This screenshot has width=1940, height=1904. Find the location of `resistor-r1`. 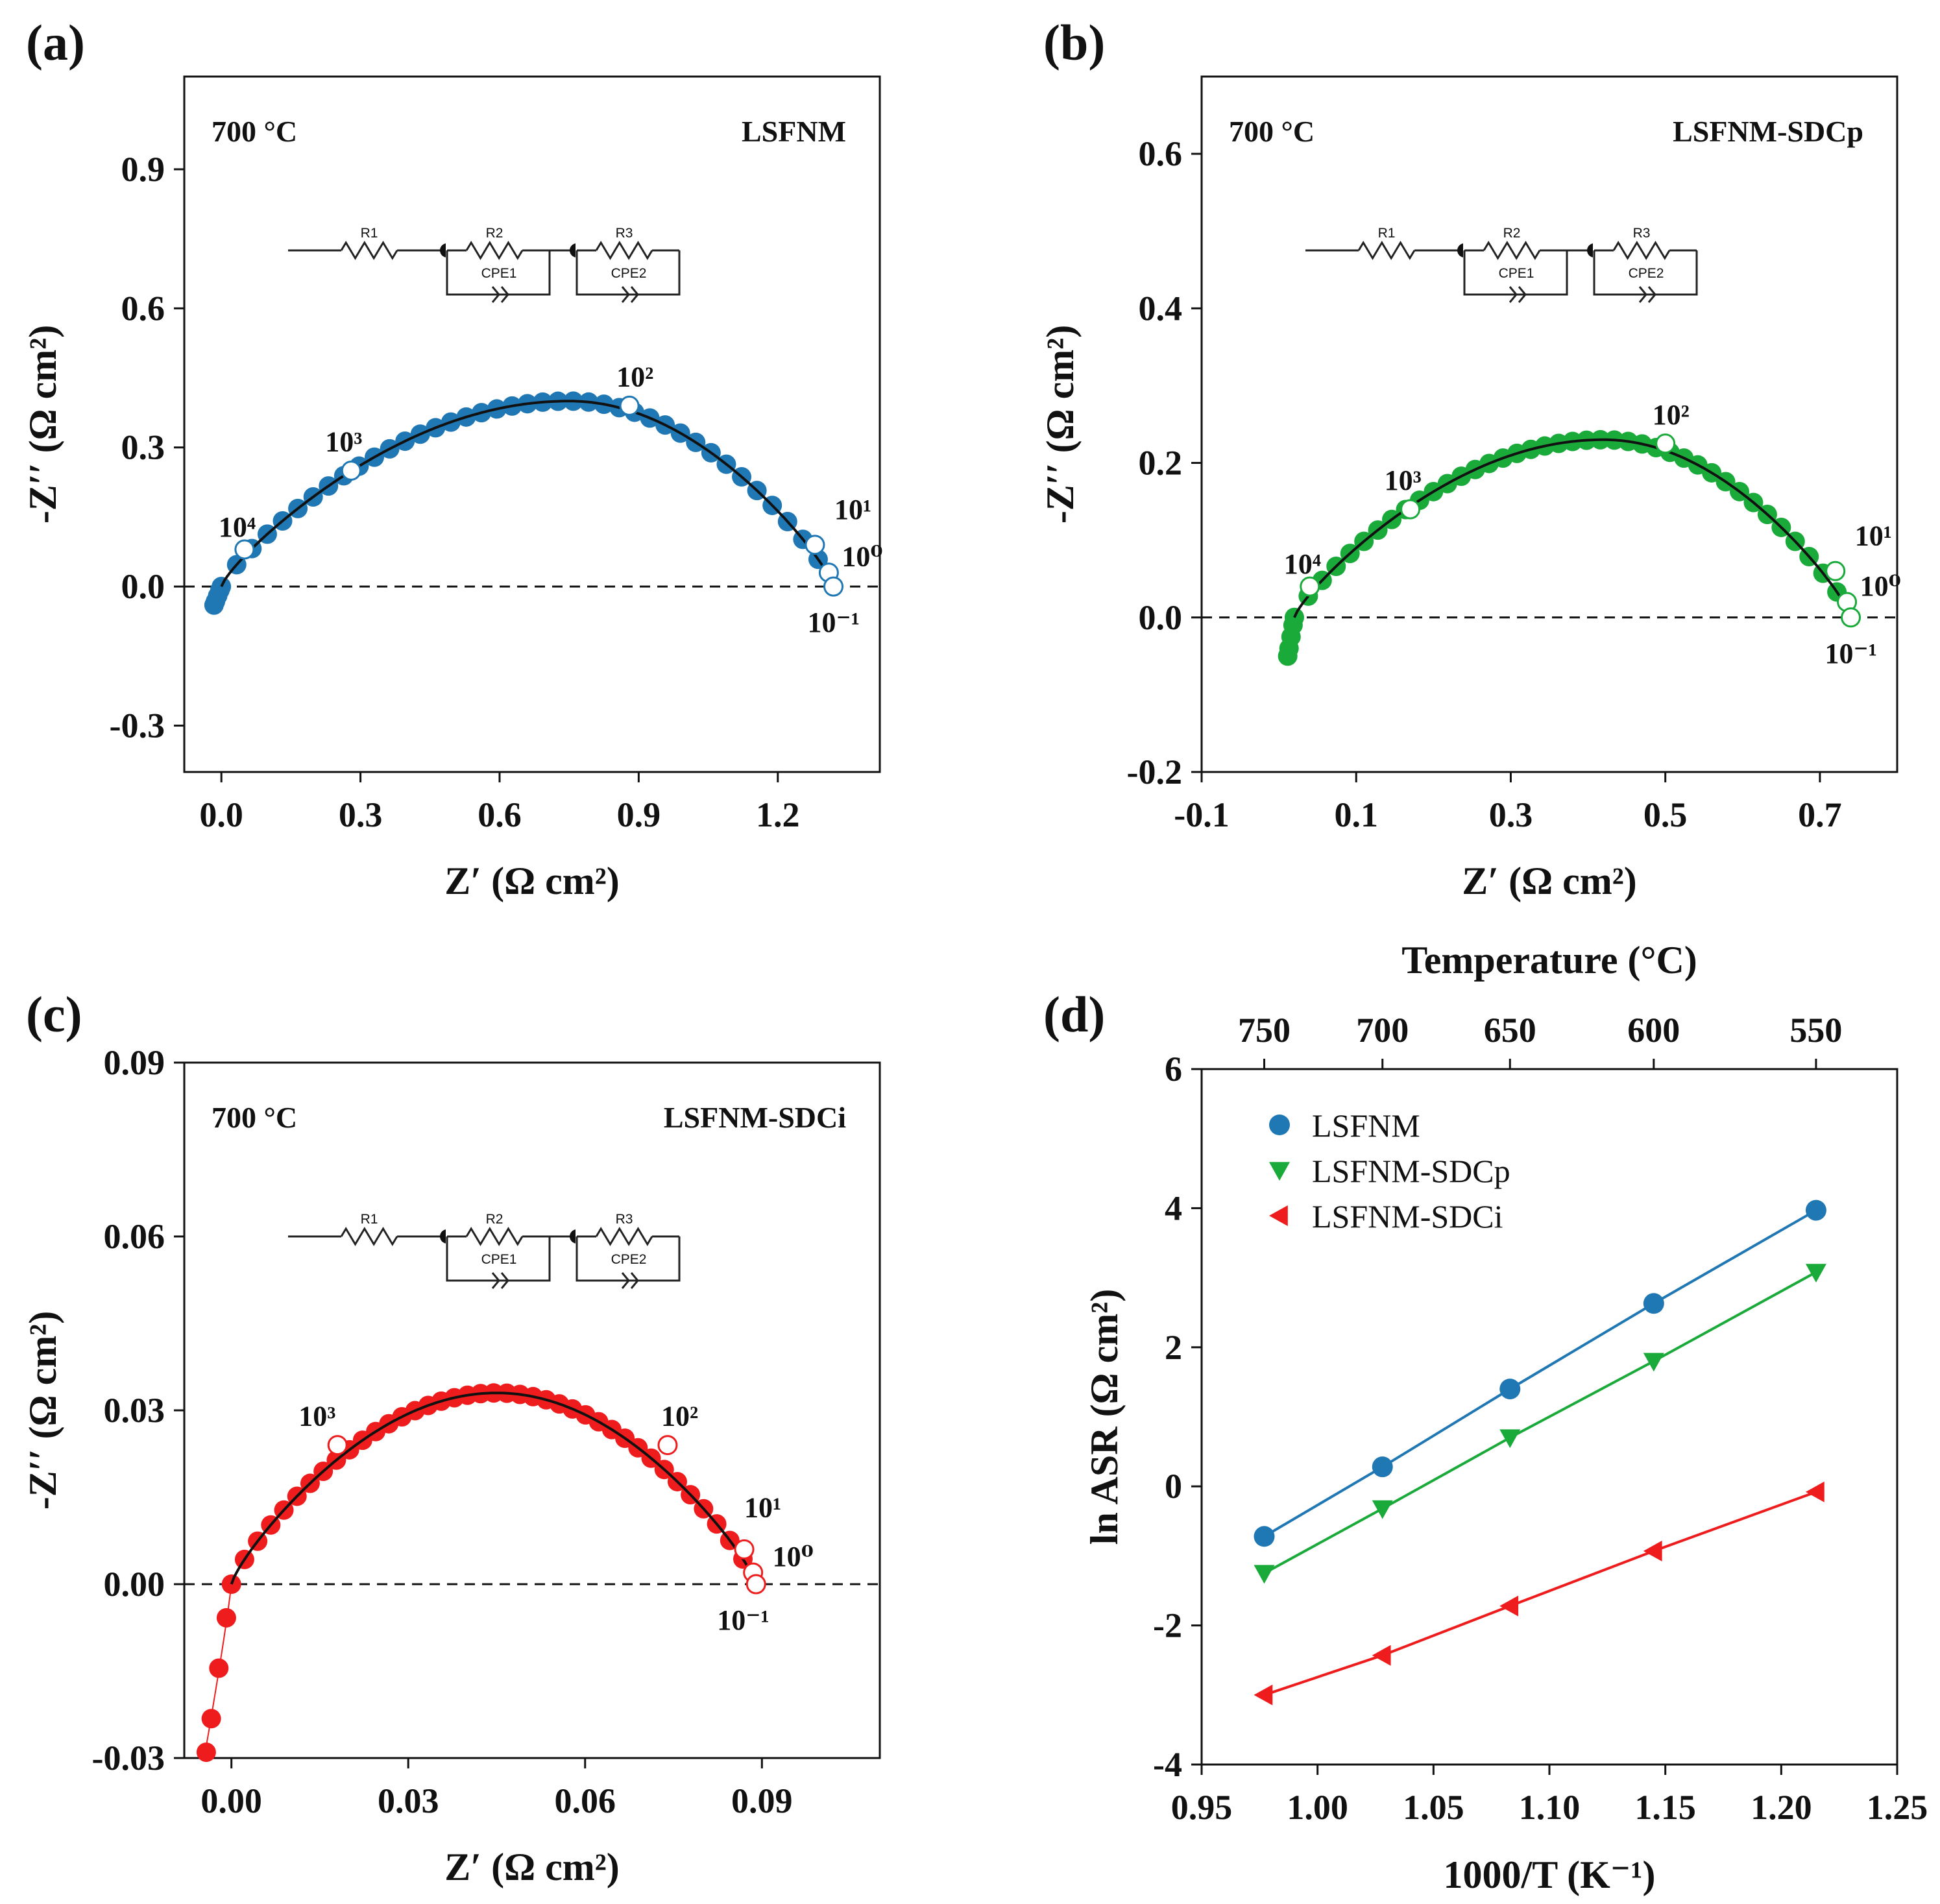

resistor-r1 is located at coordinates (1387, 250).